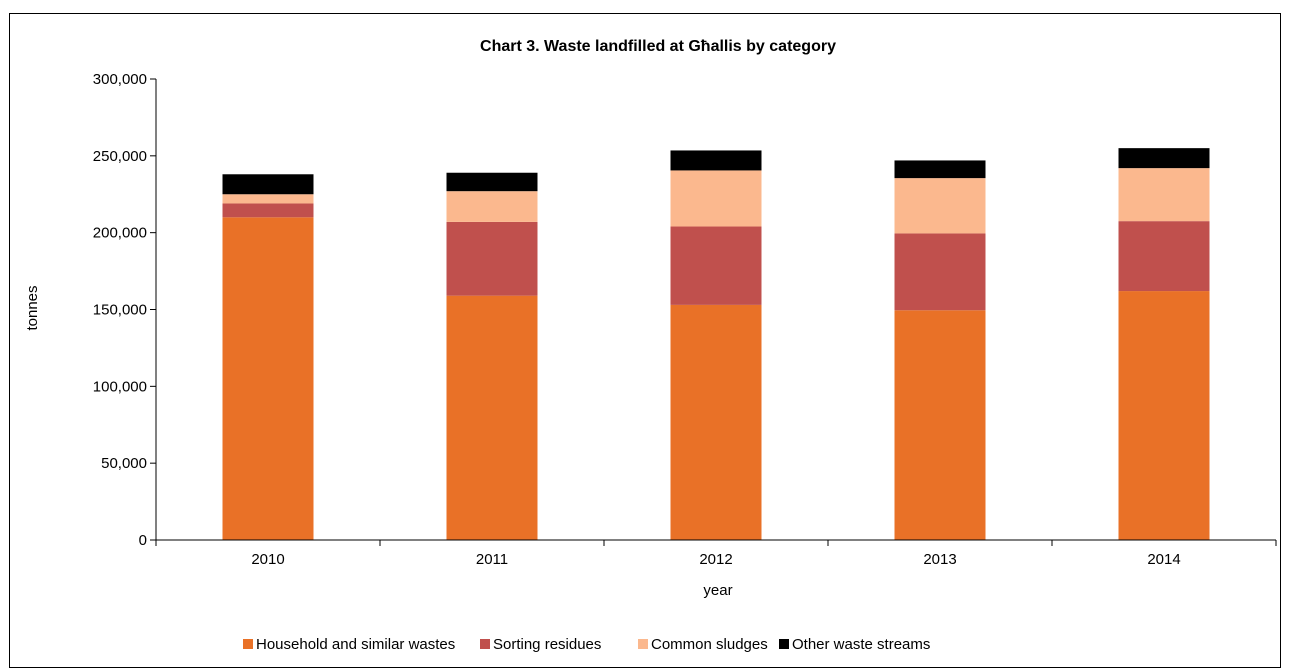 The width and height of the screenshot is (1292, 670). I want to click on legend-item: Other waste streams, so click(854, 644).